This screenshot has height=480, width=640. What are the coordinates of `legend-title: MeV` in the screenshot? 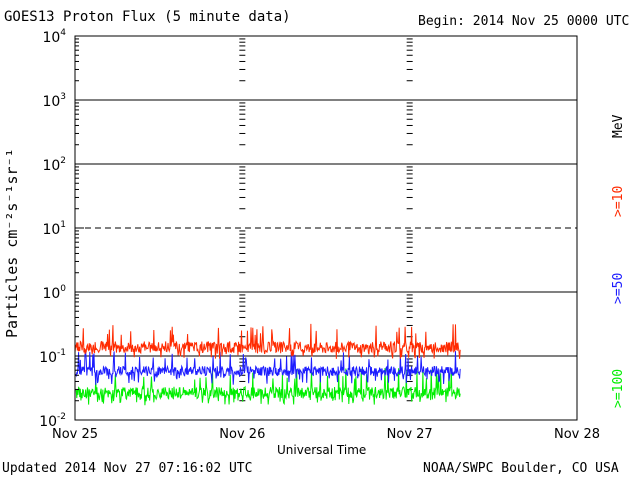 It's located at (618, 126).